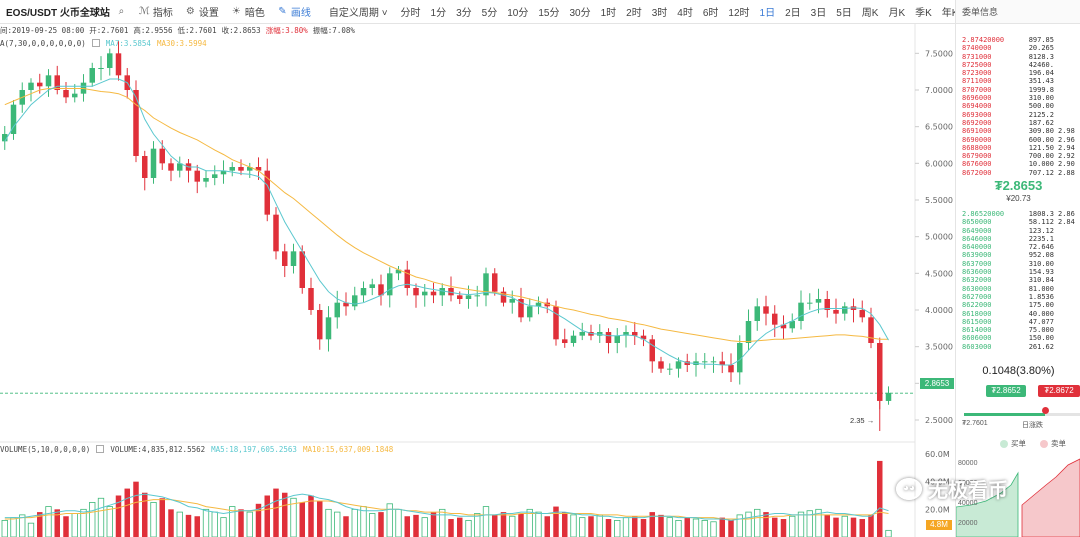  I want to click on bid-row: 8650000 58.112 2.84, so click(1018, 222).